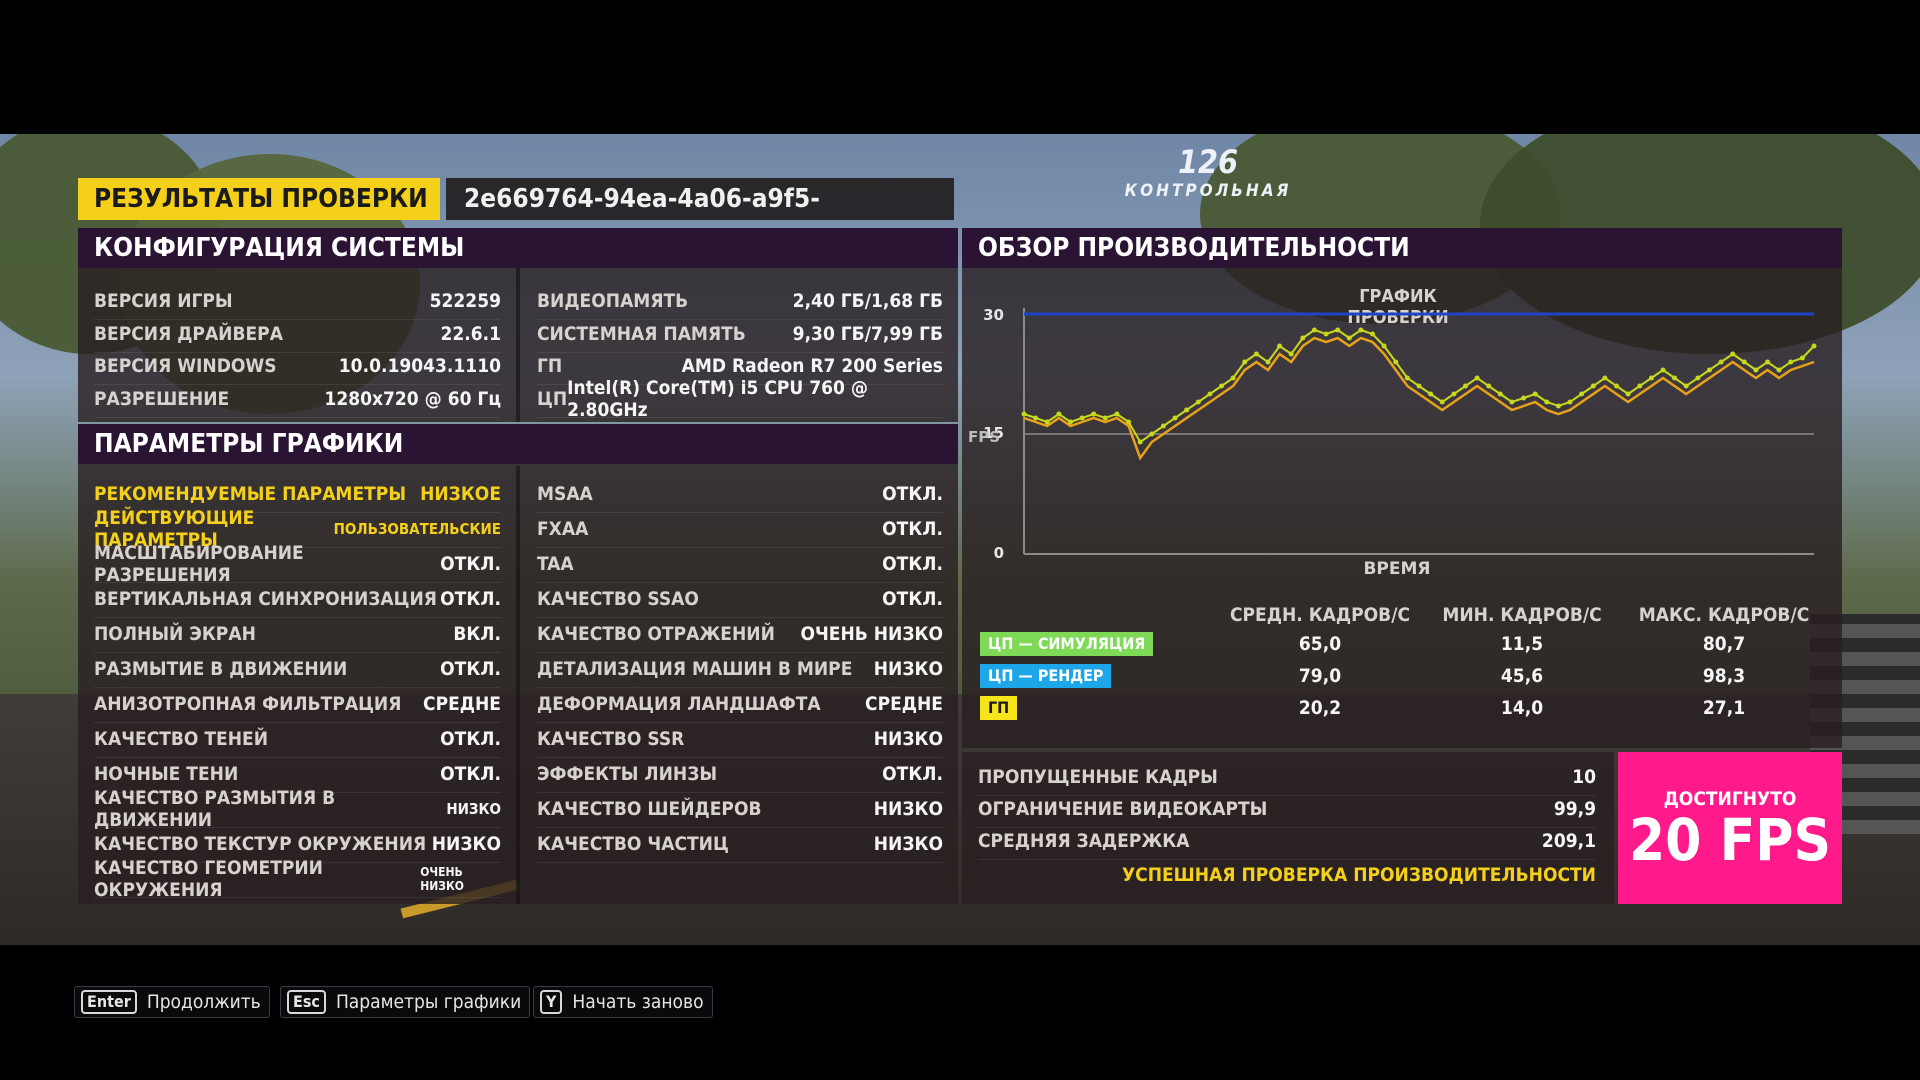  Describe the element at coordinates (260, 844) in the screenshot. I see `gfx-left-row-label: КАЧЕСТВО ТЕКСТУР ОКРУЖЕНИЯ` at that location.